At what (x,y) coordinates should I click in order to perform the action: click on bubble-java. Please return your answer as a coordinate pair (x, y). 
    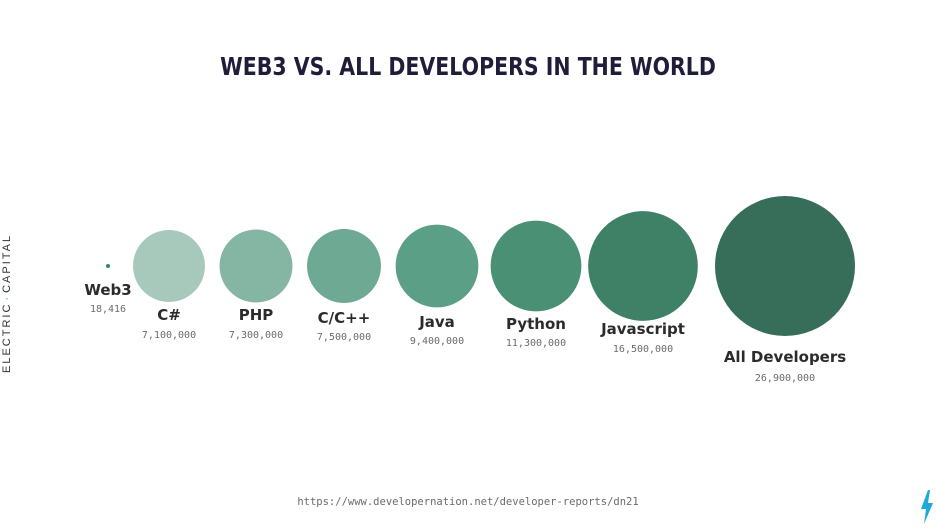
    Looking at the image, I should click on (437, 266).